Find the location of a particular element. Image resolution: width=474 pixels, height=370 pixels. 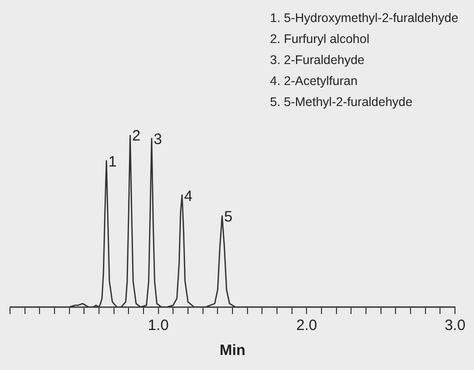

text: 5. 5-Methyl-2-furaldehyde is located at coordinates (342, 102).